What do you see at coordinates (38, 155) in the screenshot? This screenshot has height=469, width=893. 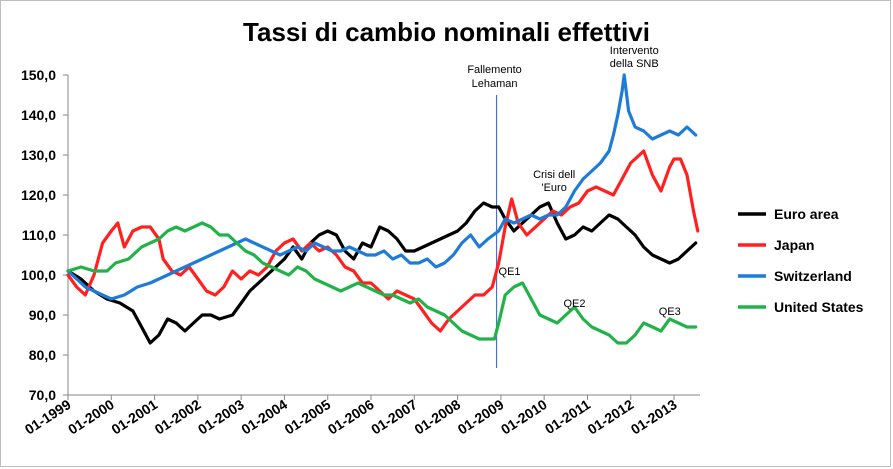 I see `y-tick-label: 130,0` at bounding box center [38, 155].